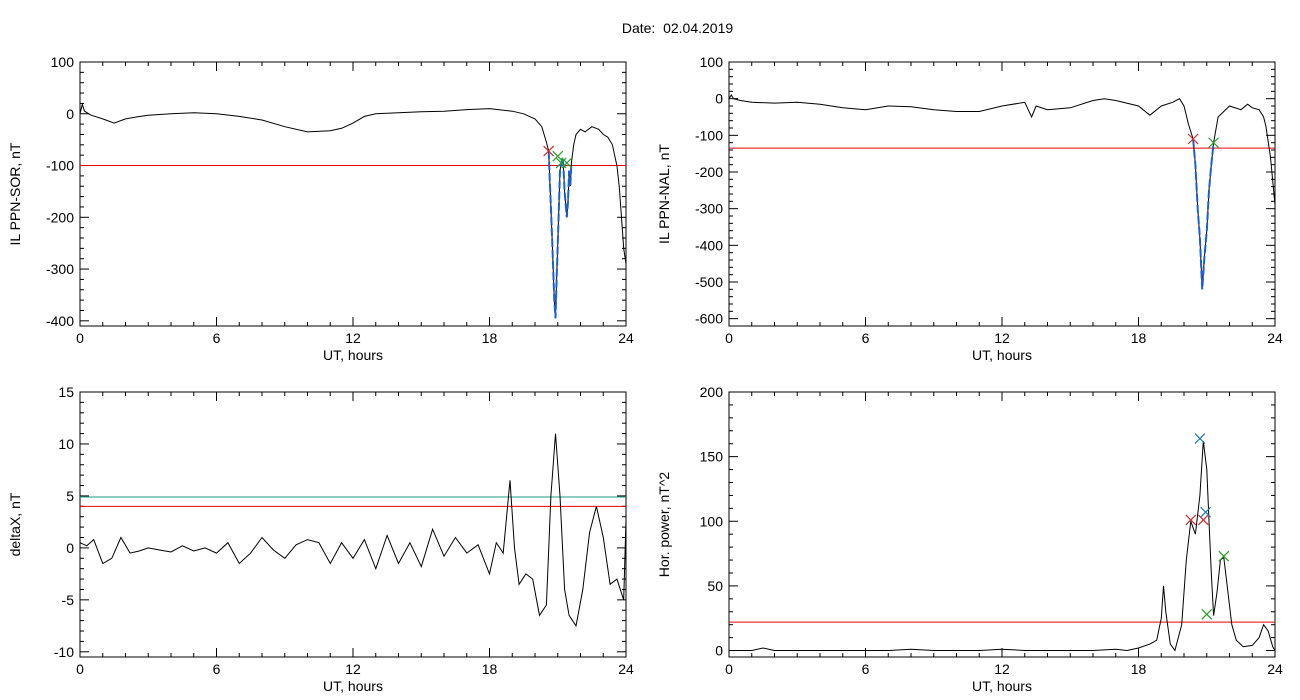 This screenshot has width=1300, height=700. Describe the element at coordinates (70, 496) in the screenshot. I see `y-tick-label: 5` at that location.